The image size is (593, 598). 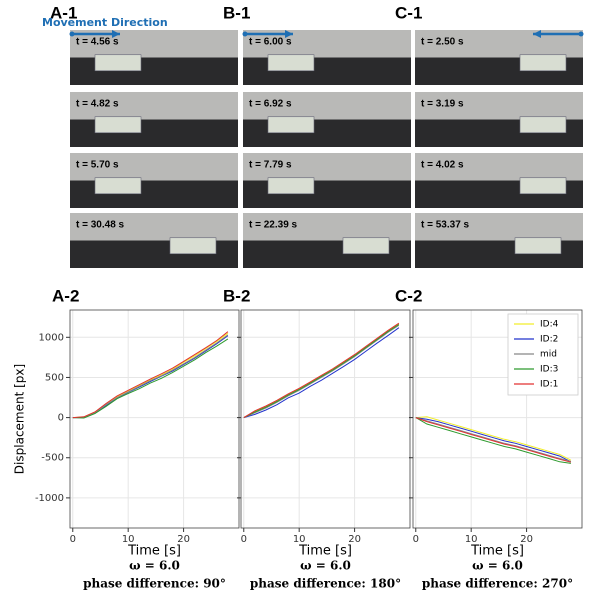 What do you see at coordinates (65, 295) in the screenshot?
I see `panel-label: A-2` at bounding box center [65, 295].